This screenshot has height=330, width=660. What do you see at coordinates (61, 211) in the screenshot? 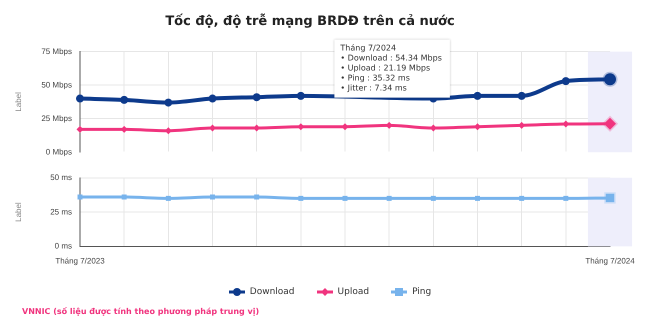
I see `y-tick-label: 25 ms` at bounding box center [61, 211].